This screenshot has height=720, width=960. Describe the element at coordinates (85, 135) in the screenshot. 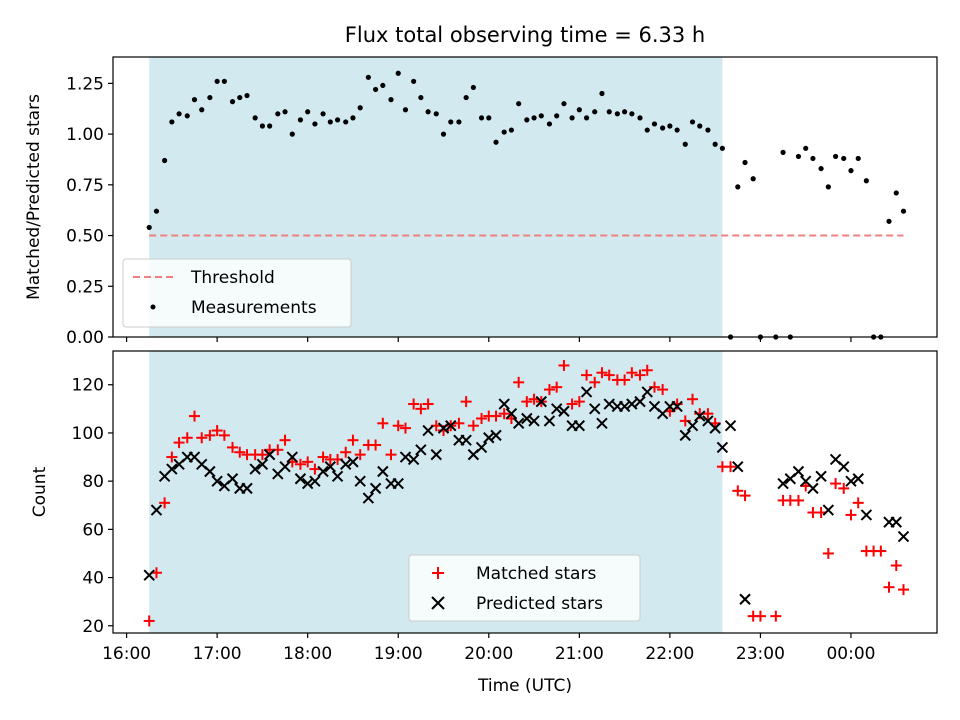

I see `y-tick-label: 1.00` at that location.